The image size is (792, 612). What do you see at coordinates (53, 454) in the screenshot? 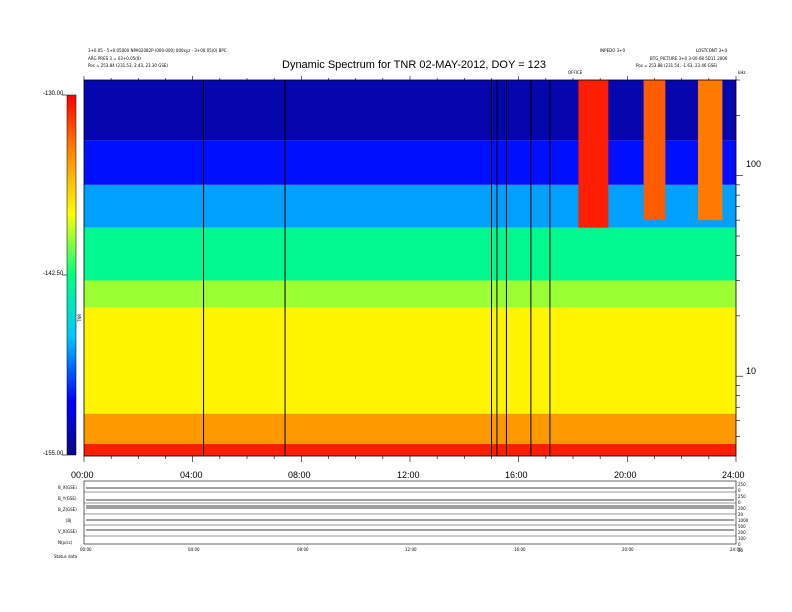
I see `colorbar-tick-bottom: -155.00` at bounding box center [53, 454].